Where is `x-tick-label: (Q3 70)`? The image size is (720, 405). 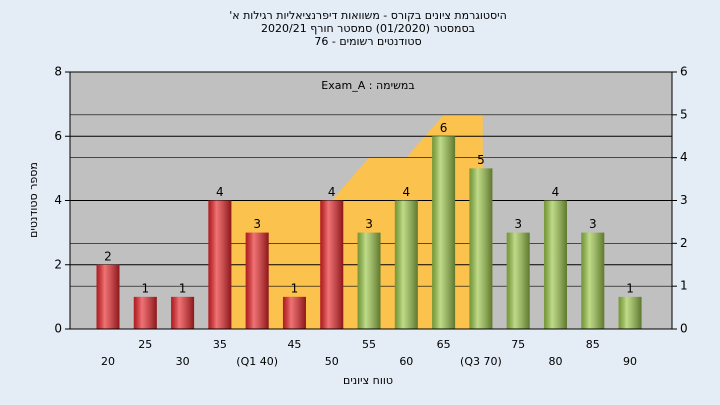 x-tick-label: (Q3 70) is located at coordinates (481, 361).